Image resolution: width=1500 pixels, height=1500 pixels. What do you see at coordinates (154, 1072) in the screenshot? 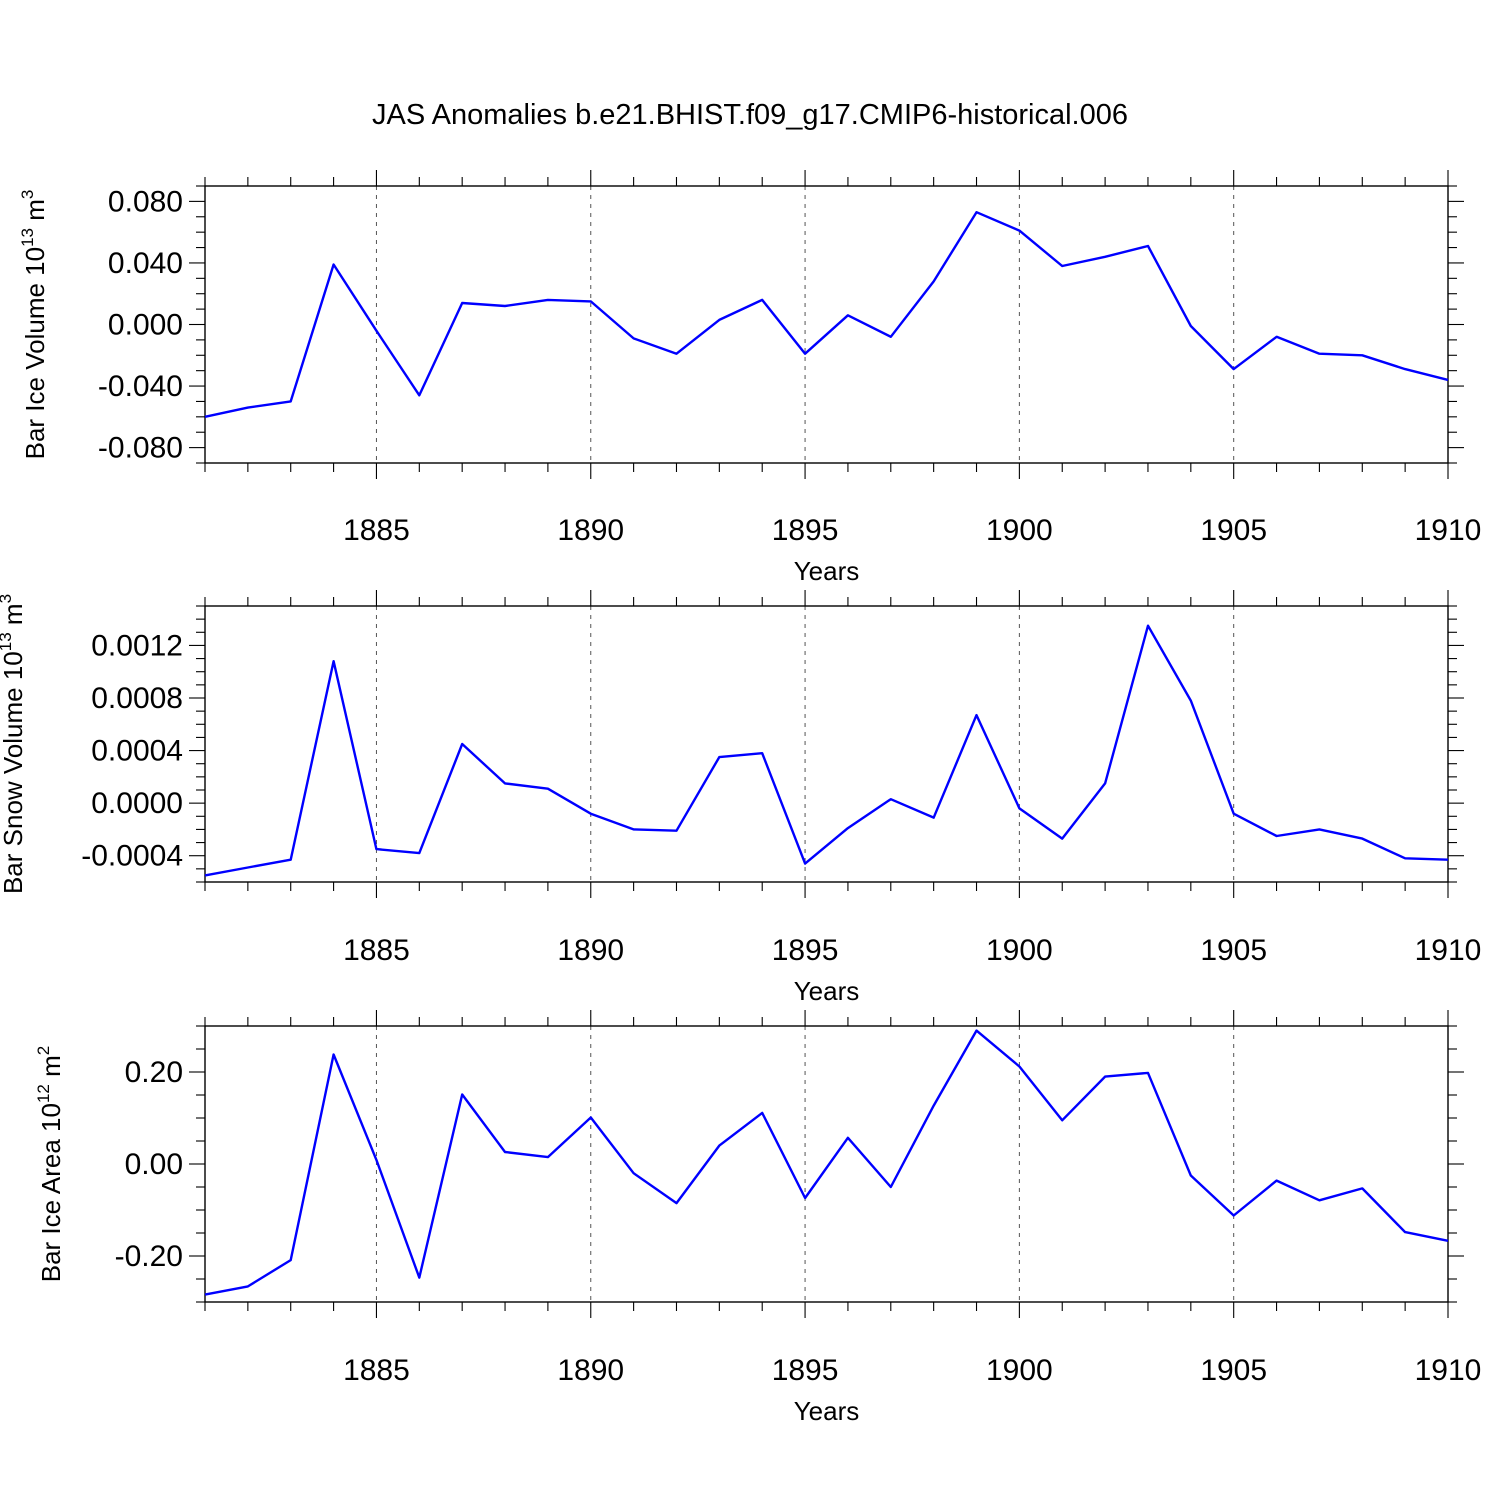
I see `y-tick-label: 0.20` at bounding box center [154, 1072].